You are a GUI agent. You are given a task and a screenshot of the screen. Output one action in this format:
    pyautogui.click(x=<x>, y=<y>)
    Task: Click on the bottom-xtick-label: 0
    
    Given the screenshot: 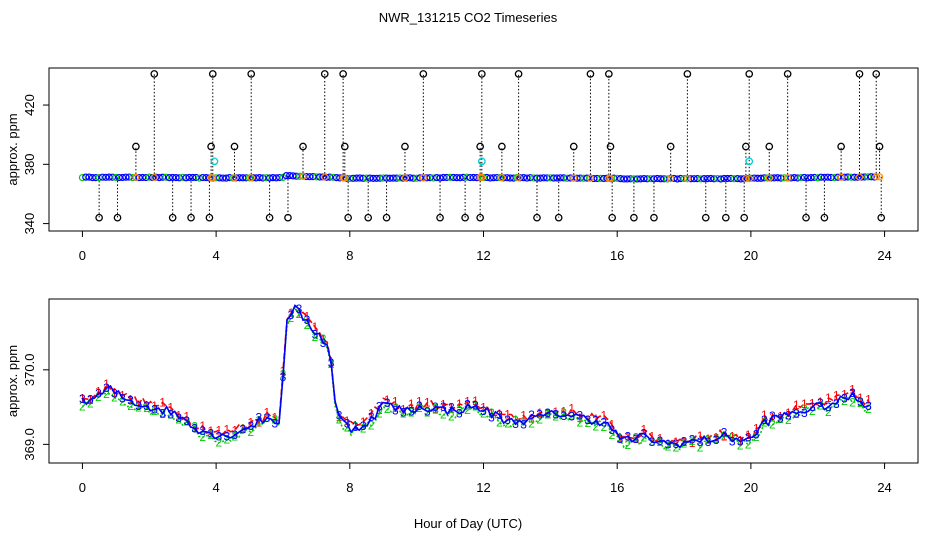 What is the action you would take?
    pyautogui.click(x=82, y=487)
    